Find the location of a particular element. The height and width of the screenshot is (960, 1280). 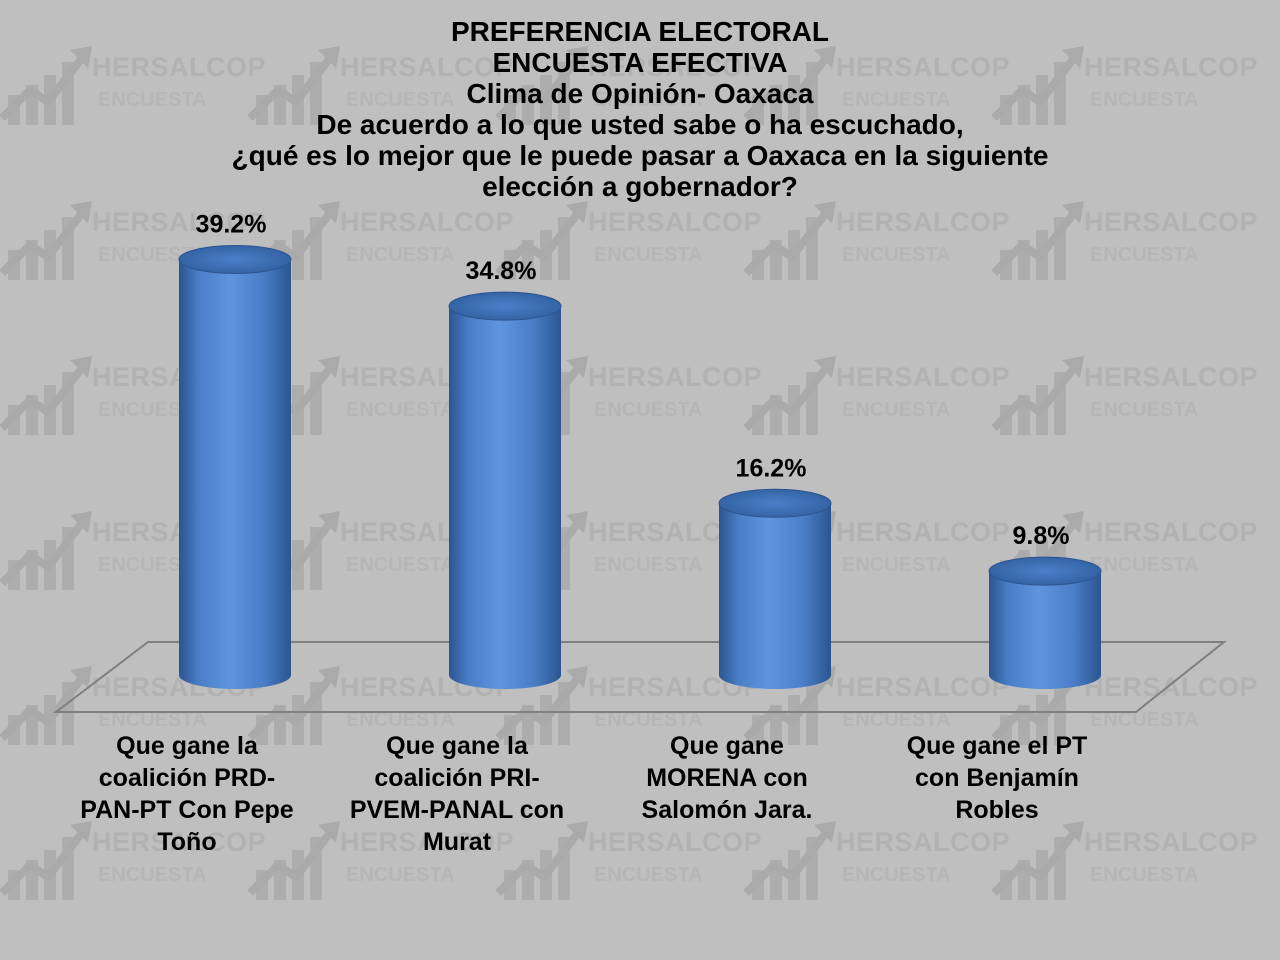

category-label-line: coalición PRI- is located at coordinates (457, 778).